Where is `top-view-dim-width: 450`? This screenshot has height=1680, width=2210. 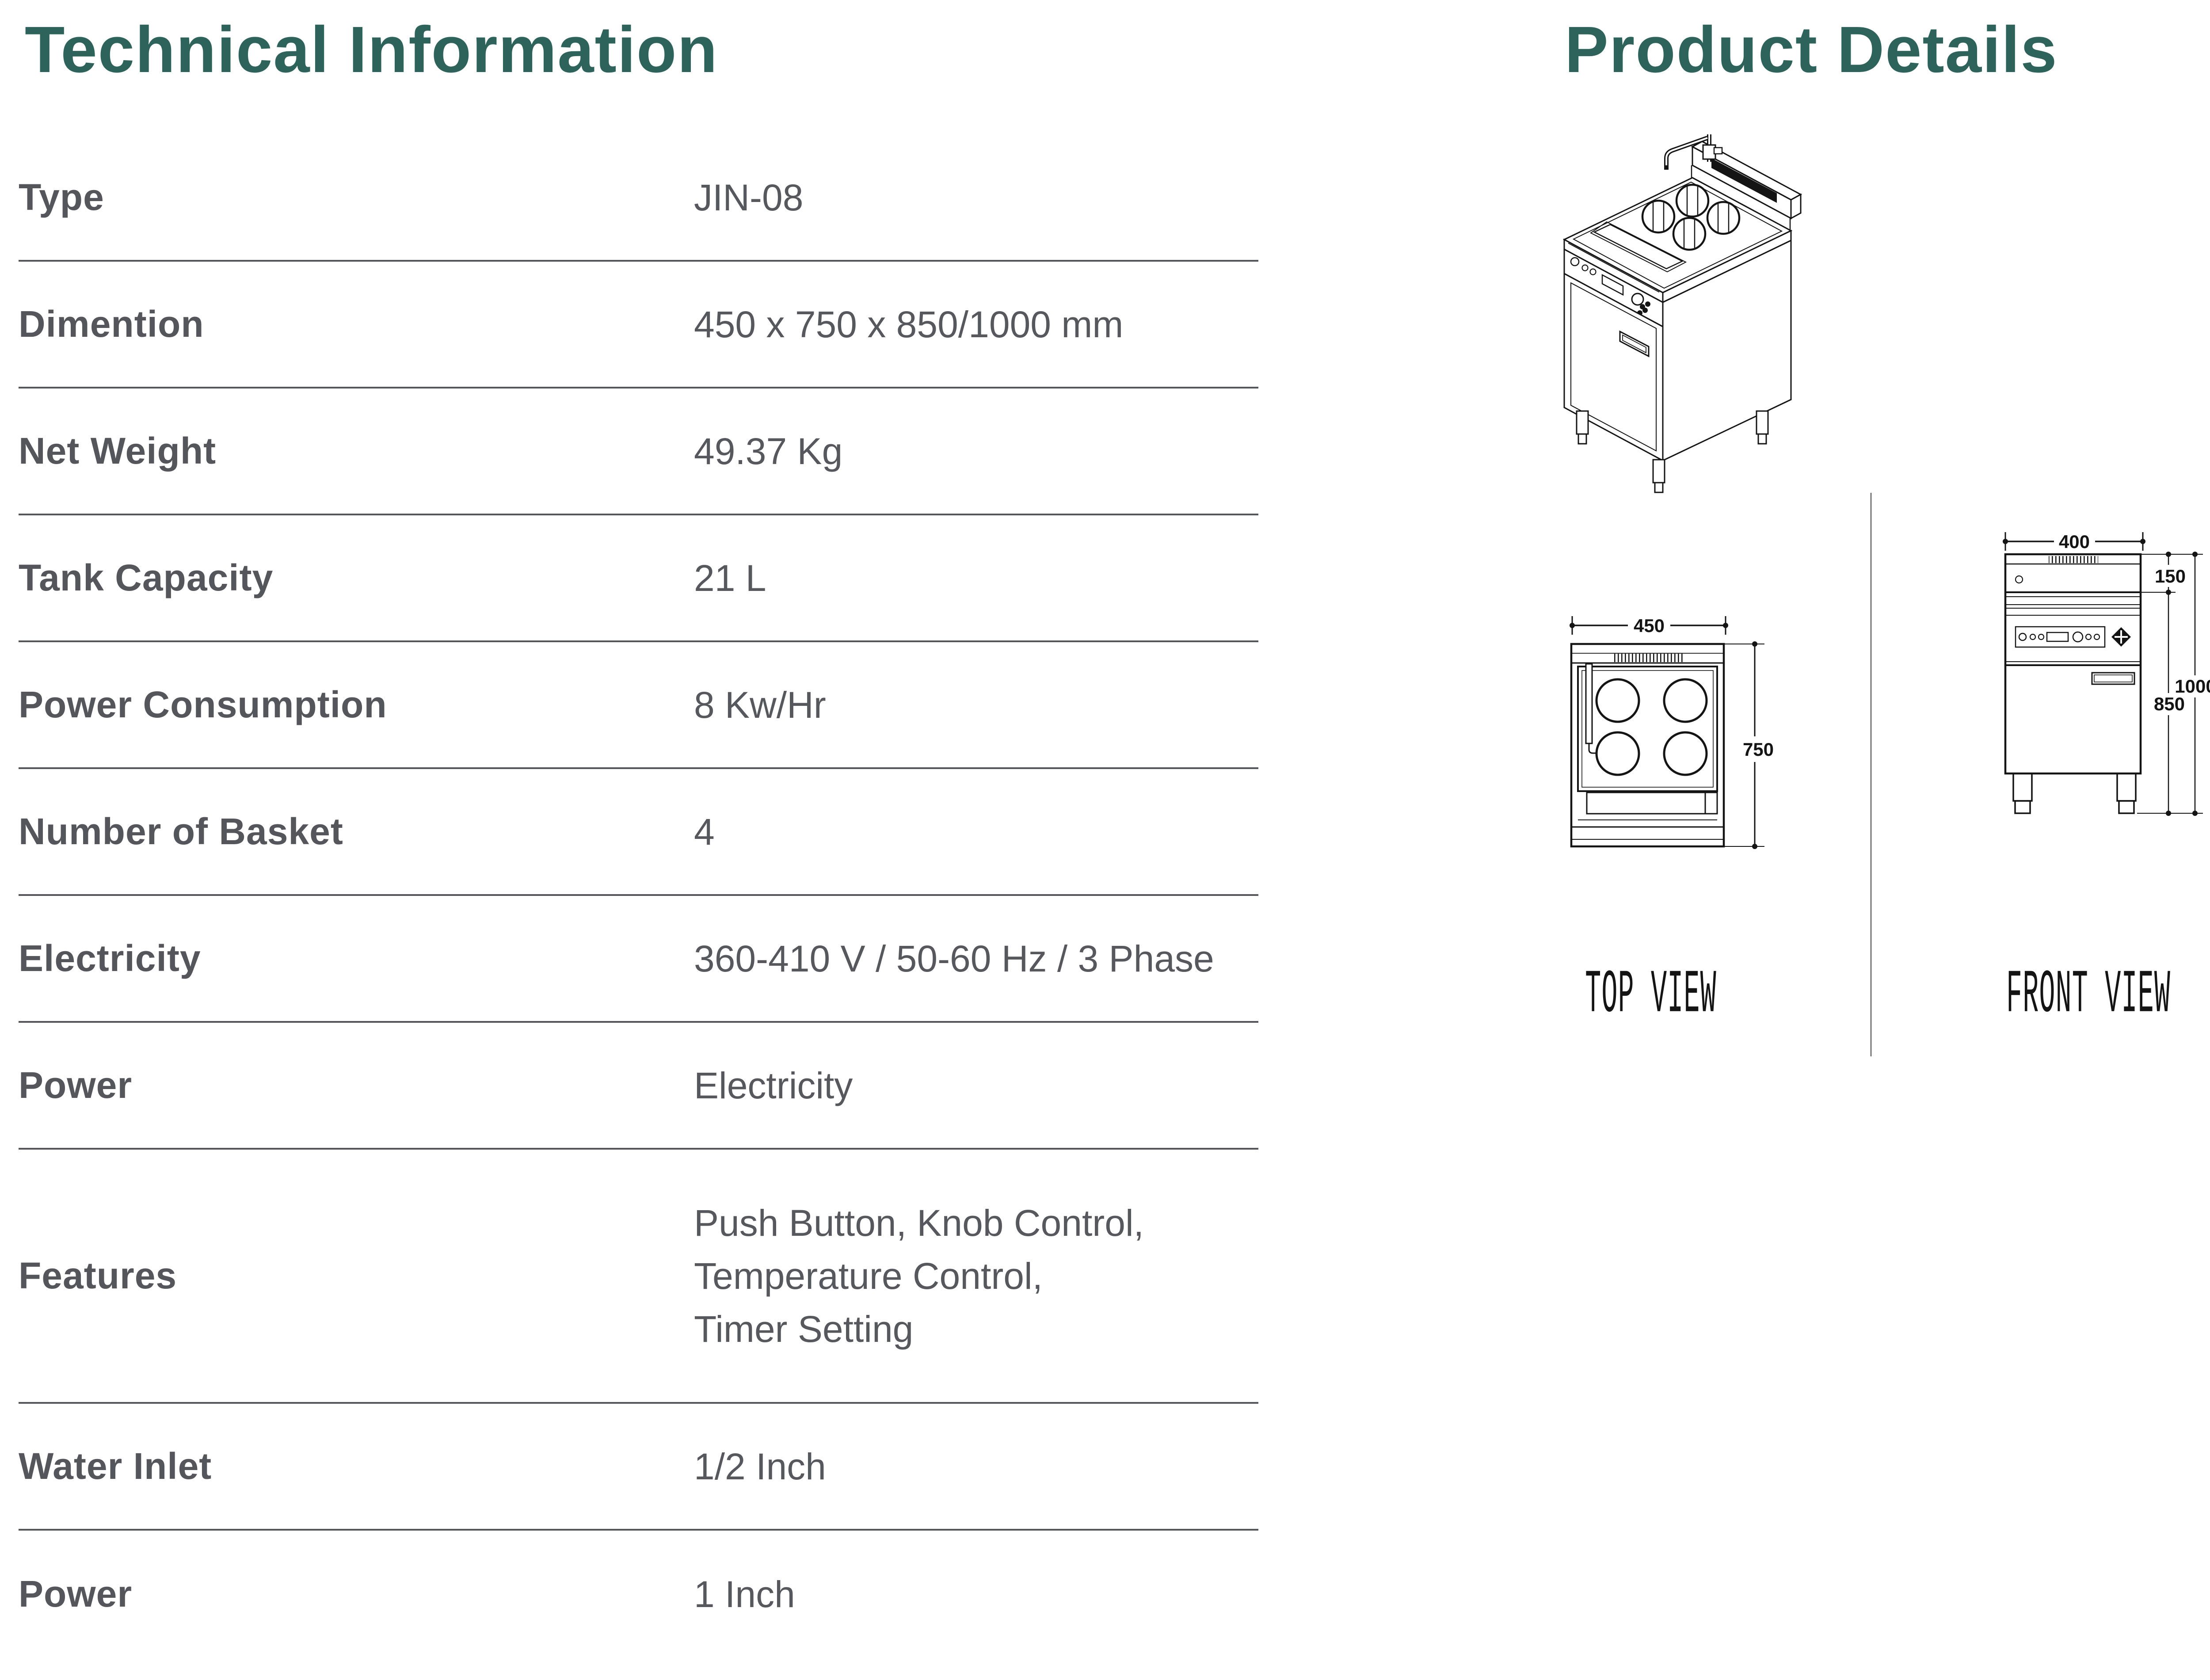 top-view-dim-width: 450 is located at coordinates (1649, 625).